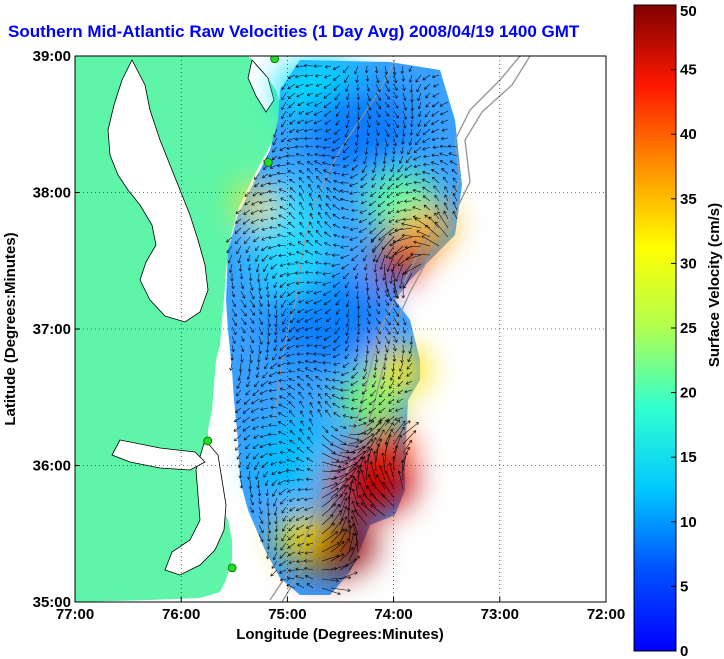  What do you see at coordinates (10, 328) in the screenshot?
I see `y-axis-label: Latitude (Degrees:Minutes)` at bounding box center [10, 328].